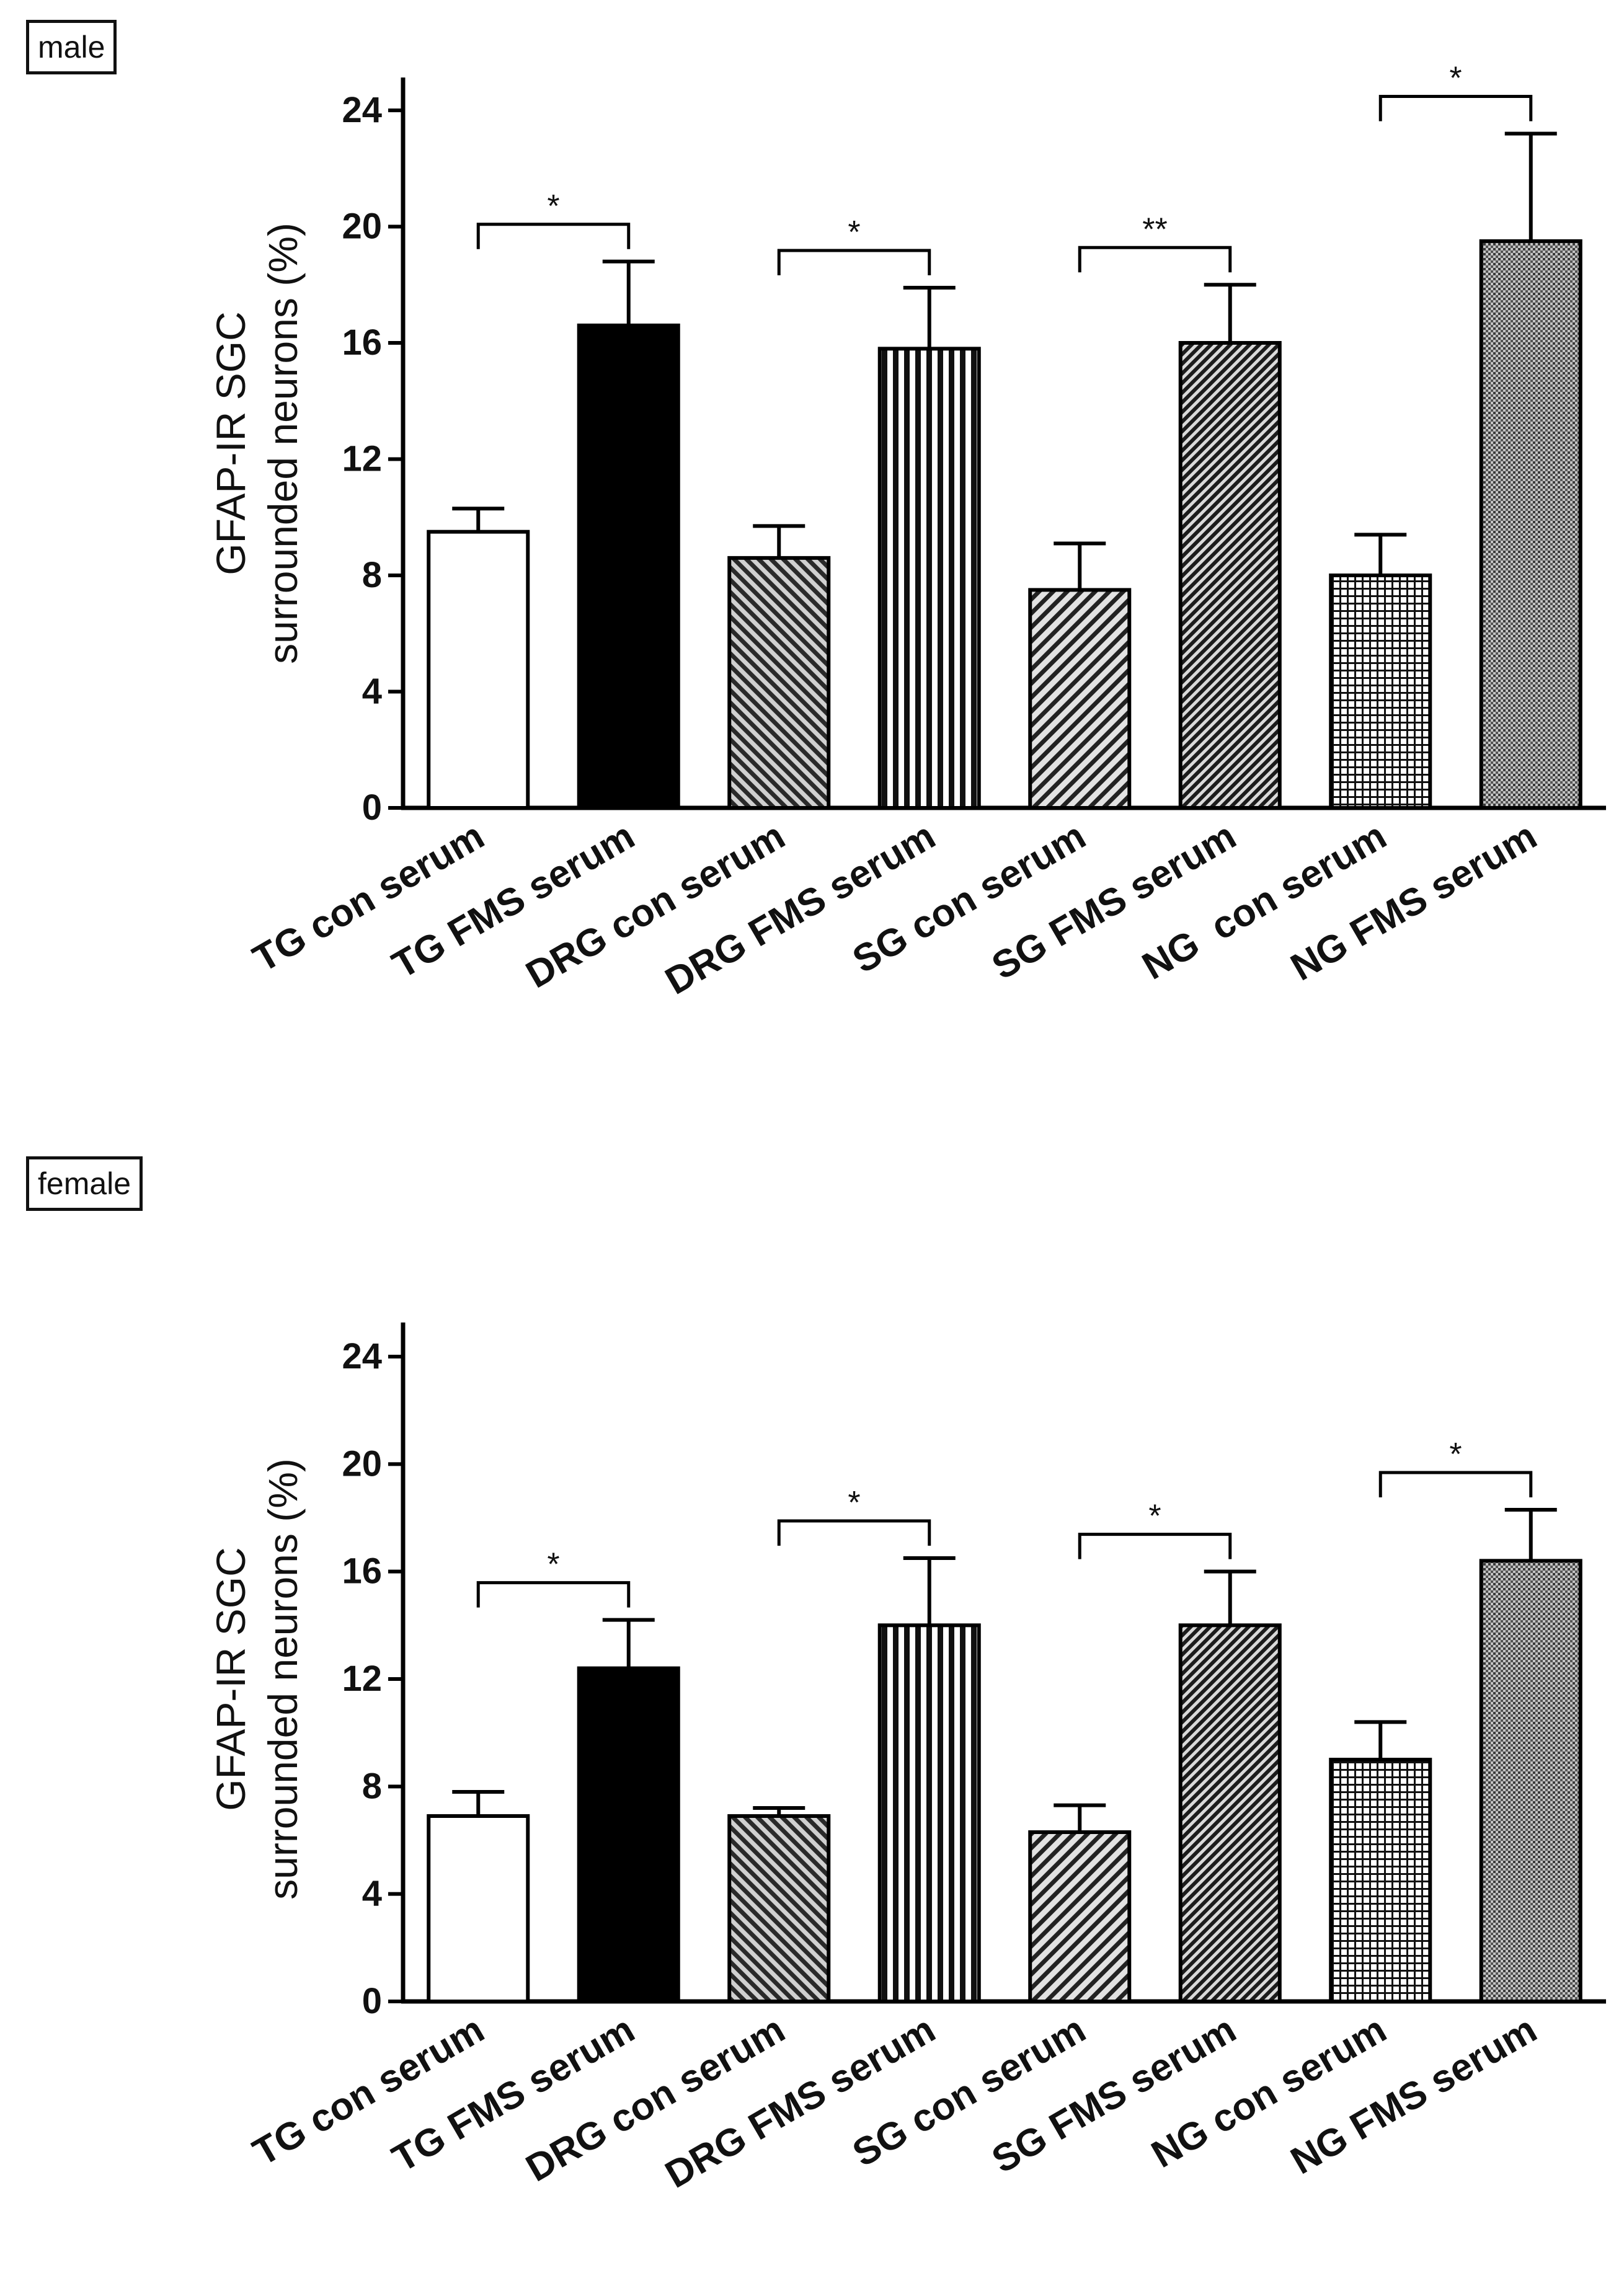 Image resolution: width=1624 pixels, height=2273 pixels. I want to click on significance-marker: **, so click(1154, 229).